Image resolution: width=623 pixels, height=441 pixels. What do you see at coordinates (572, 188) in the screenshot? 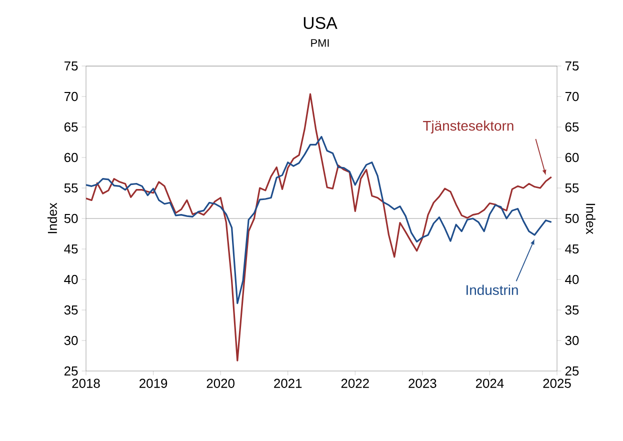
I see `y2-tick-label: 55` at bounding box center [572, 188].